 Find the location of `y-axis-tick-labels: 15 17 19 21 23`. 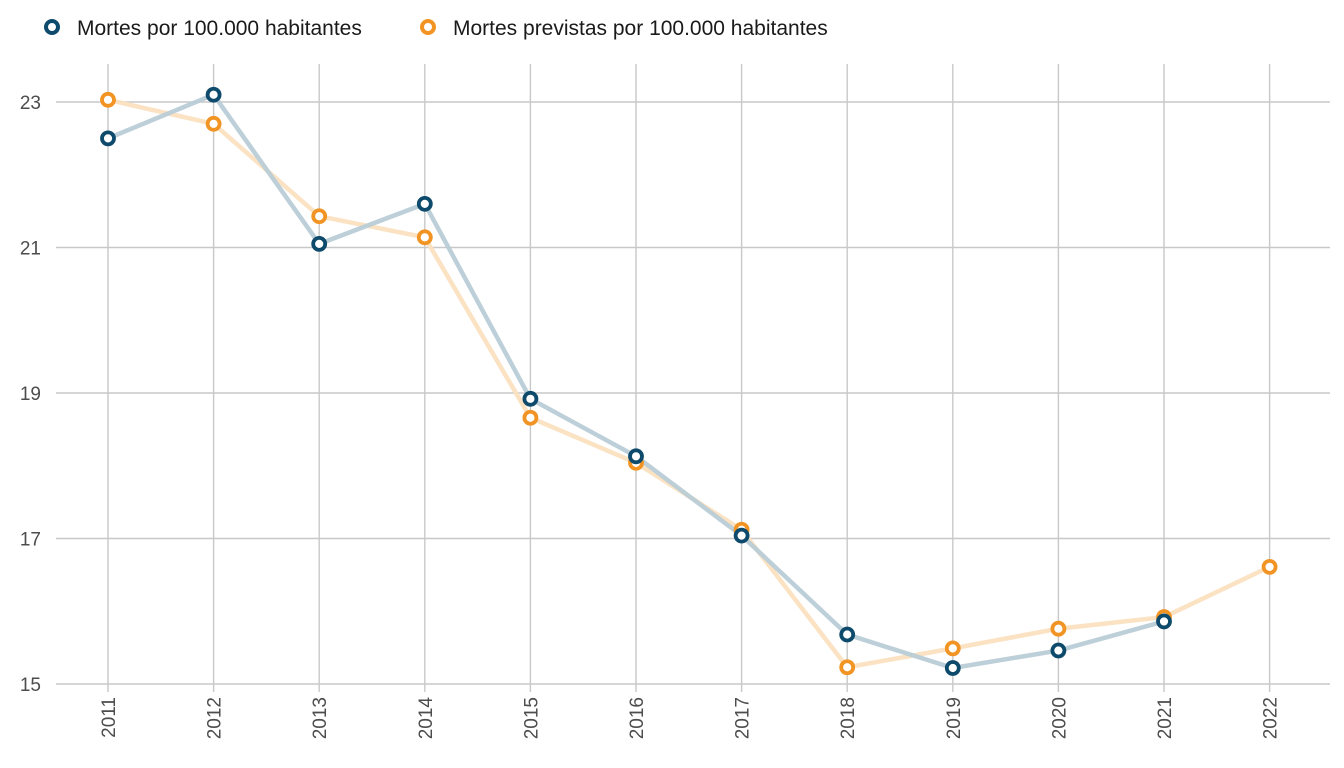

y-axis-tick-labels: 15 17 19 21 23 is located at coordinates (30, 394).